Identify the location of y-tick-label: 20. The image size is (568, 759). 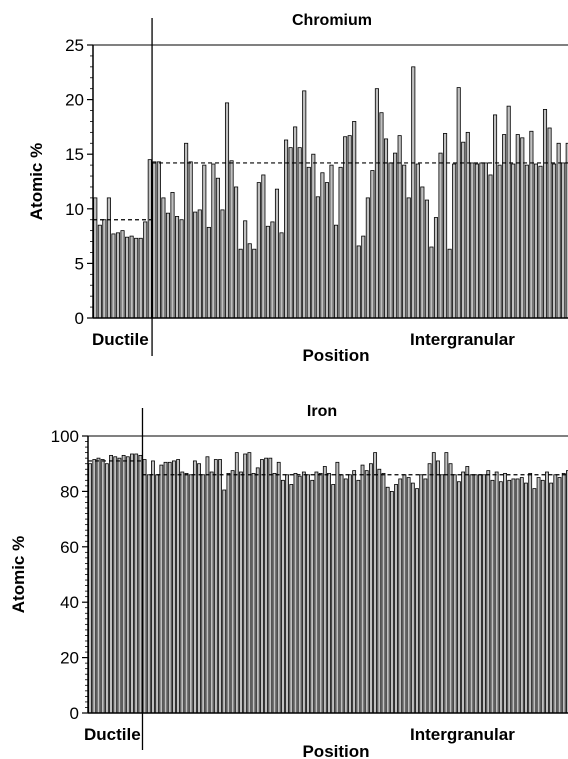
(74, 100).